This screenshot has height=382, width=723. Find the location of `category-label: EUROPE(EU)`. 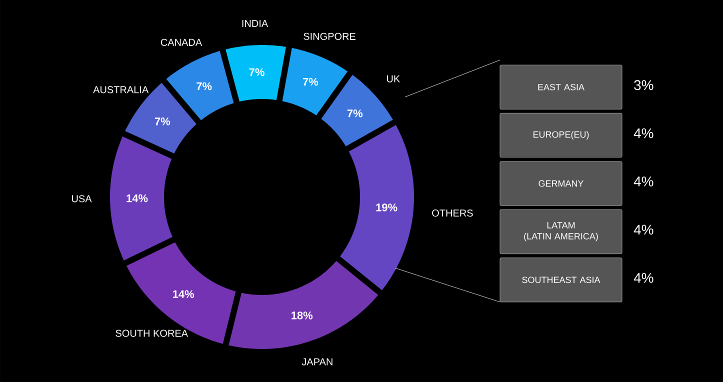

category-label: EUROPE(EU) is located at coordinates (561, 135).